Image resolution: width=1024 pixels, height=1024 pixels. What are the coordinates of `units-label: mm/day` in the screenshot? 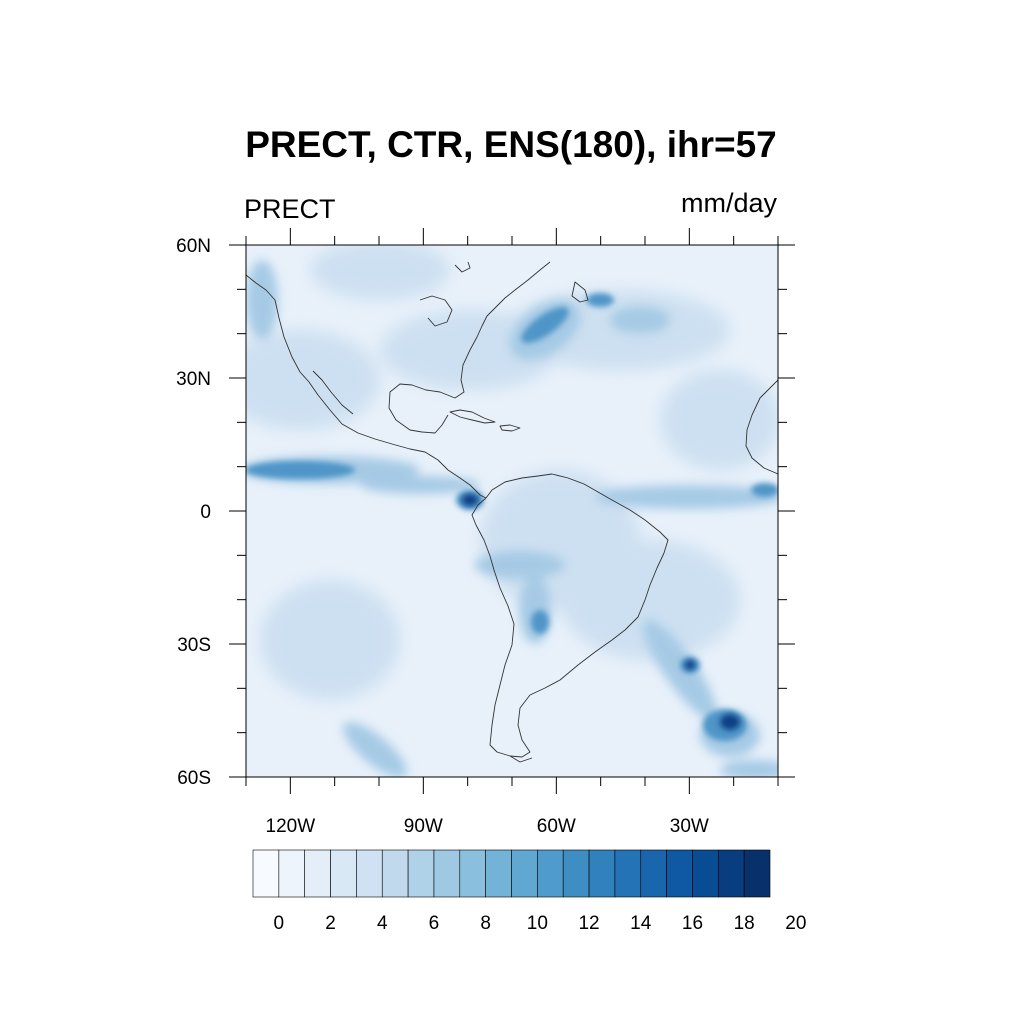 It's located at (729, 203).